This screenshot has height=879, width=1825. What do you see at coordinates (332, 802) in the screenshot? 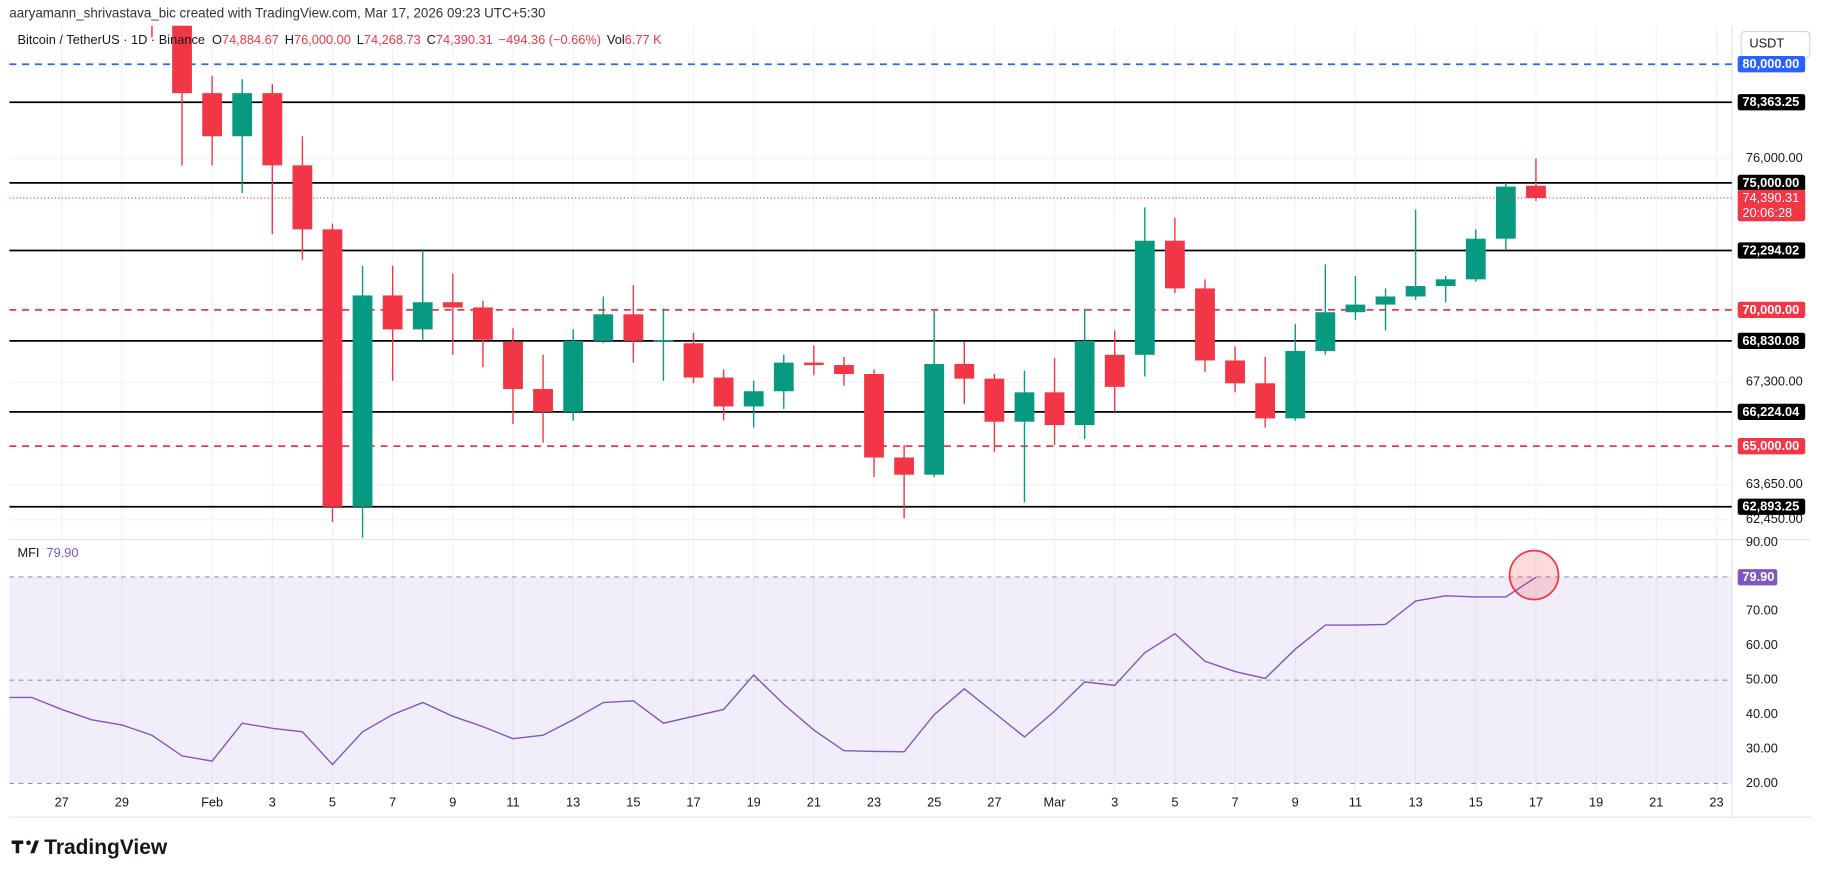
I see `x-tick-label: 5` at bounding box center [332, 802].